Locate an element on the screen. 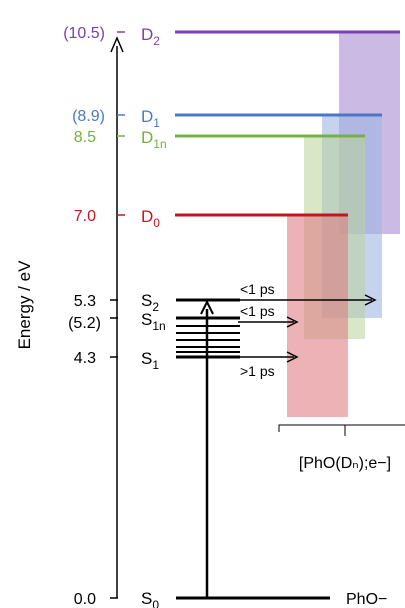 The width and height of the screenshot is (405, 608). state-label-d2: D2 is located at coordinates (150, 36).